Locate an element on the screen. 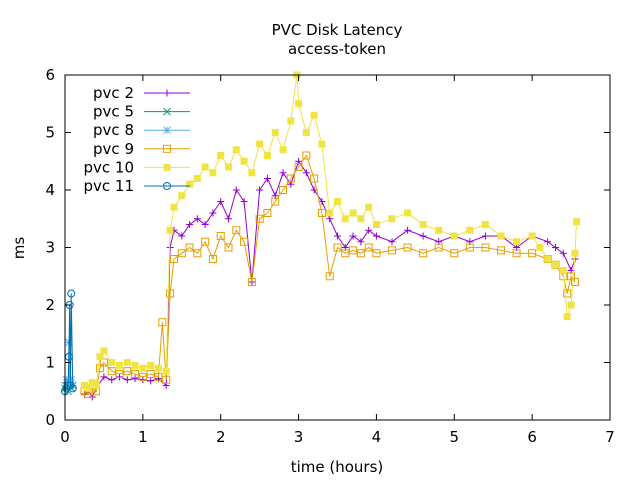 The image size is (640, 480). y-tick-label: 4 is located at coordinates (50, 190).